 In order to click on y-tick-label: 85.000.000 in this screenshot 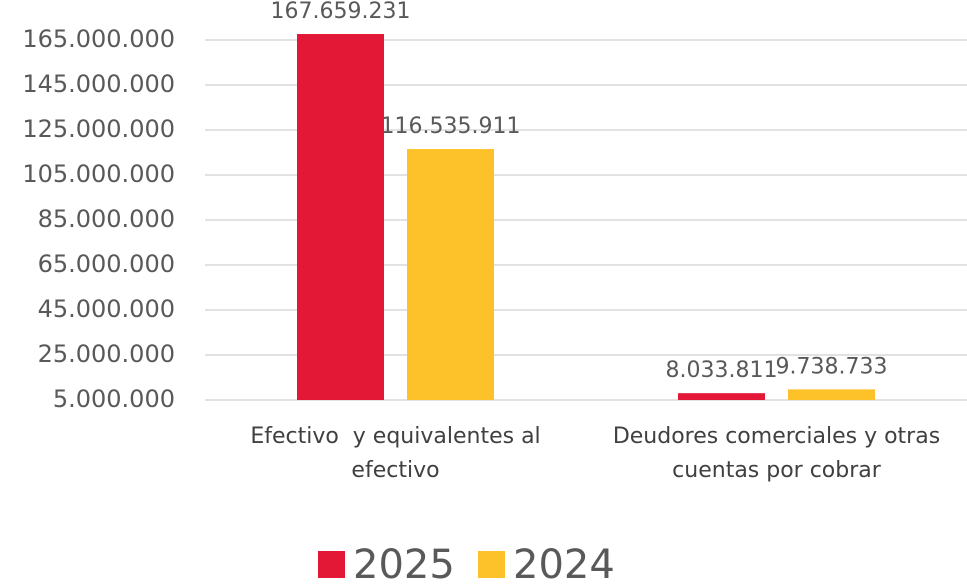, I will do `click(106, 219)`.